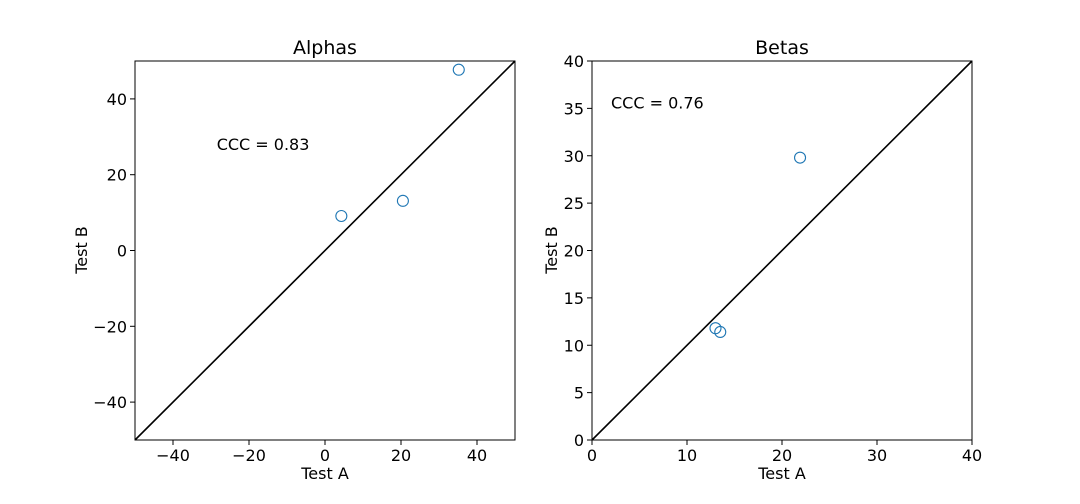  I want to click on x-tick-label: 30, so click(877, 455).